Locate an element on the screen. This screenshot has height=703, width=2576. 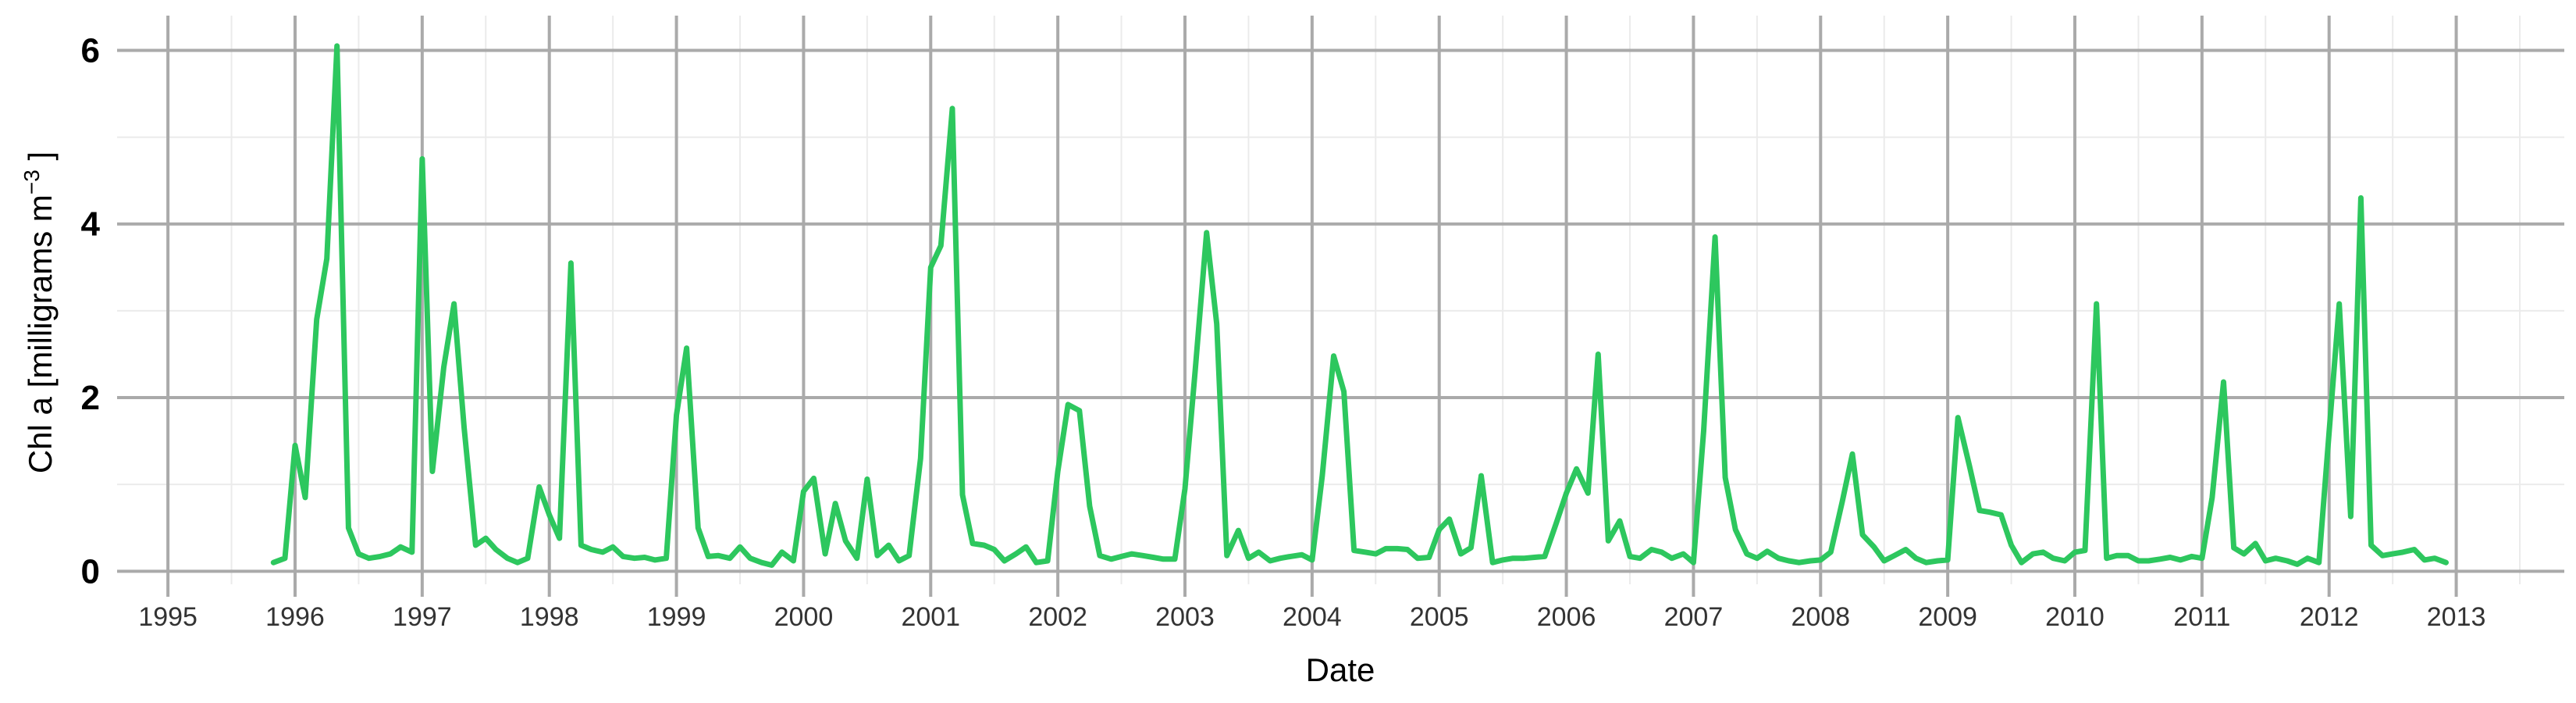
y-axis-title-main: Chl a [milligrams m is located at coordinates (40, 333).